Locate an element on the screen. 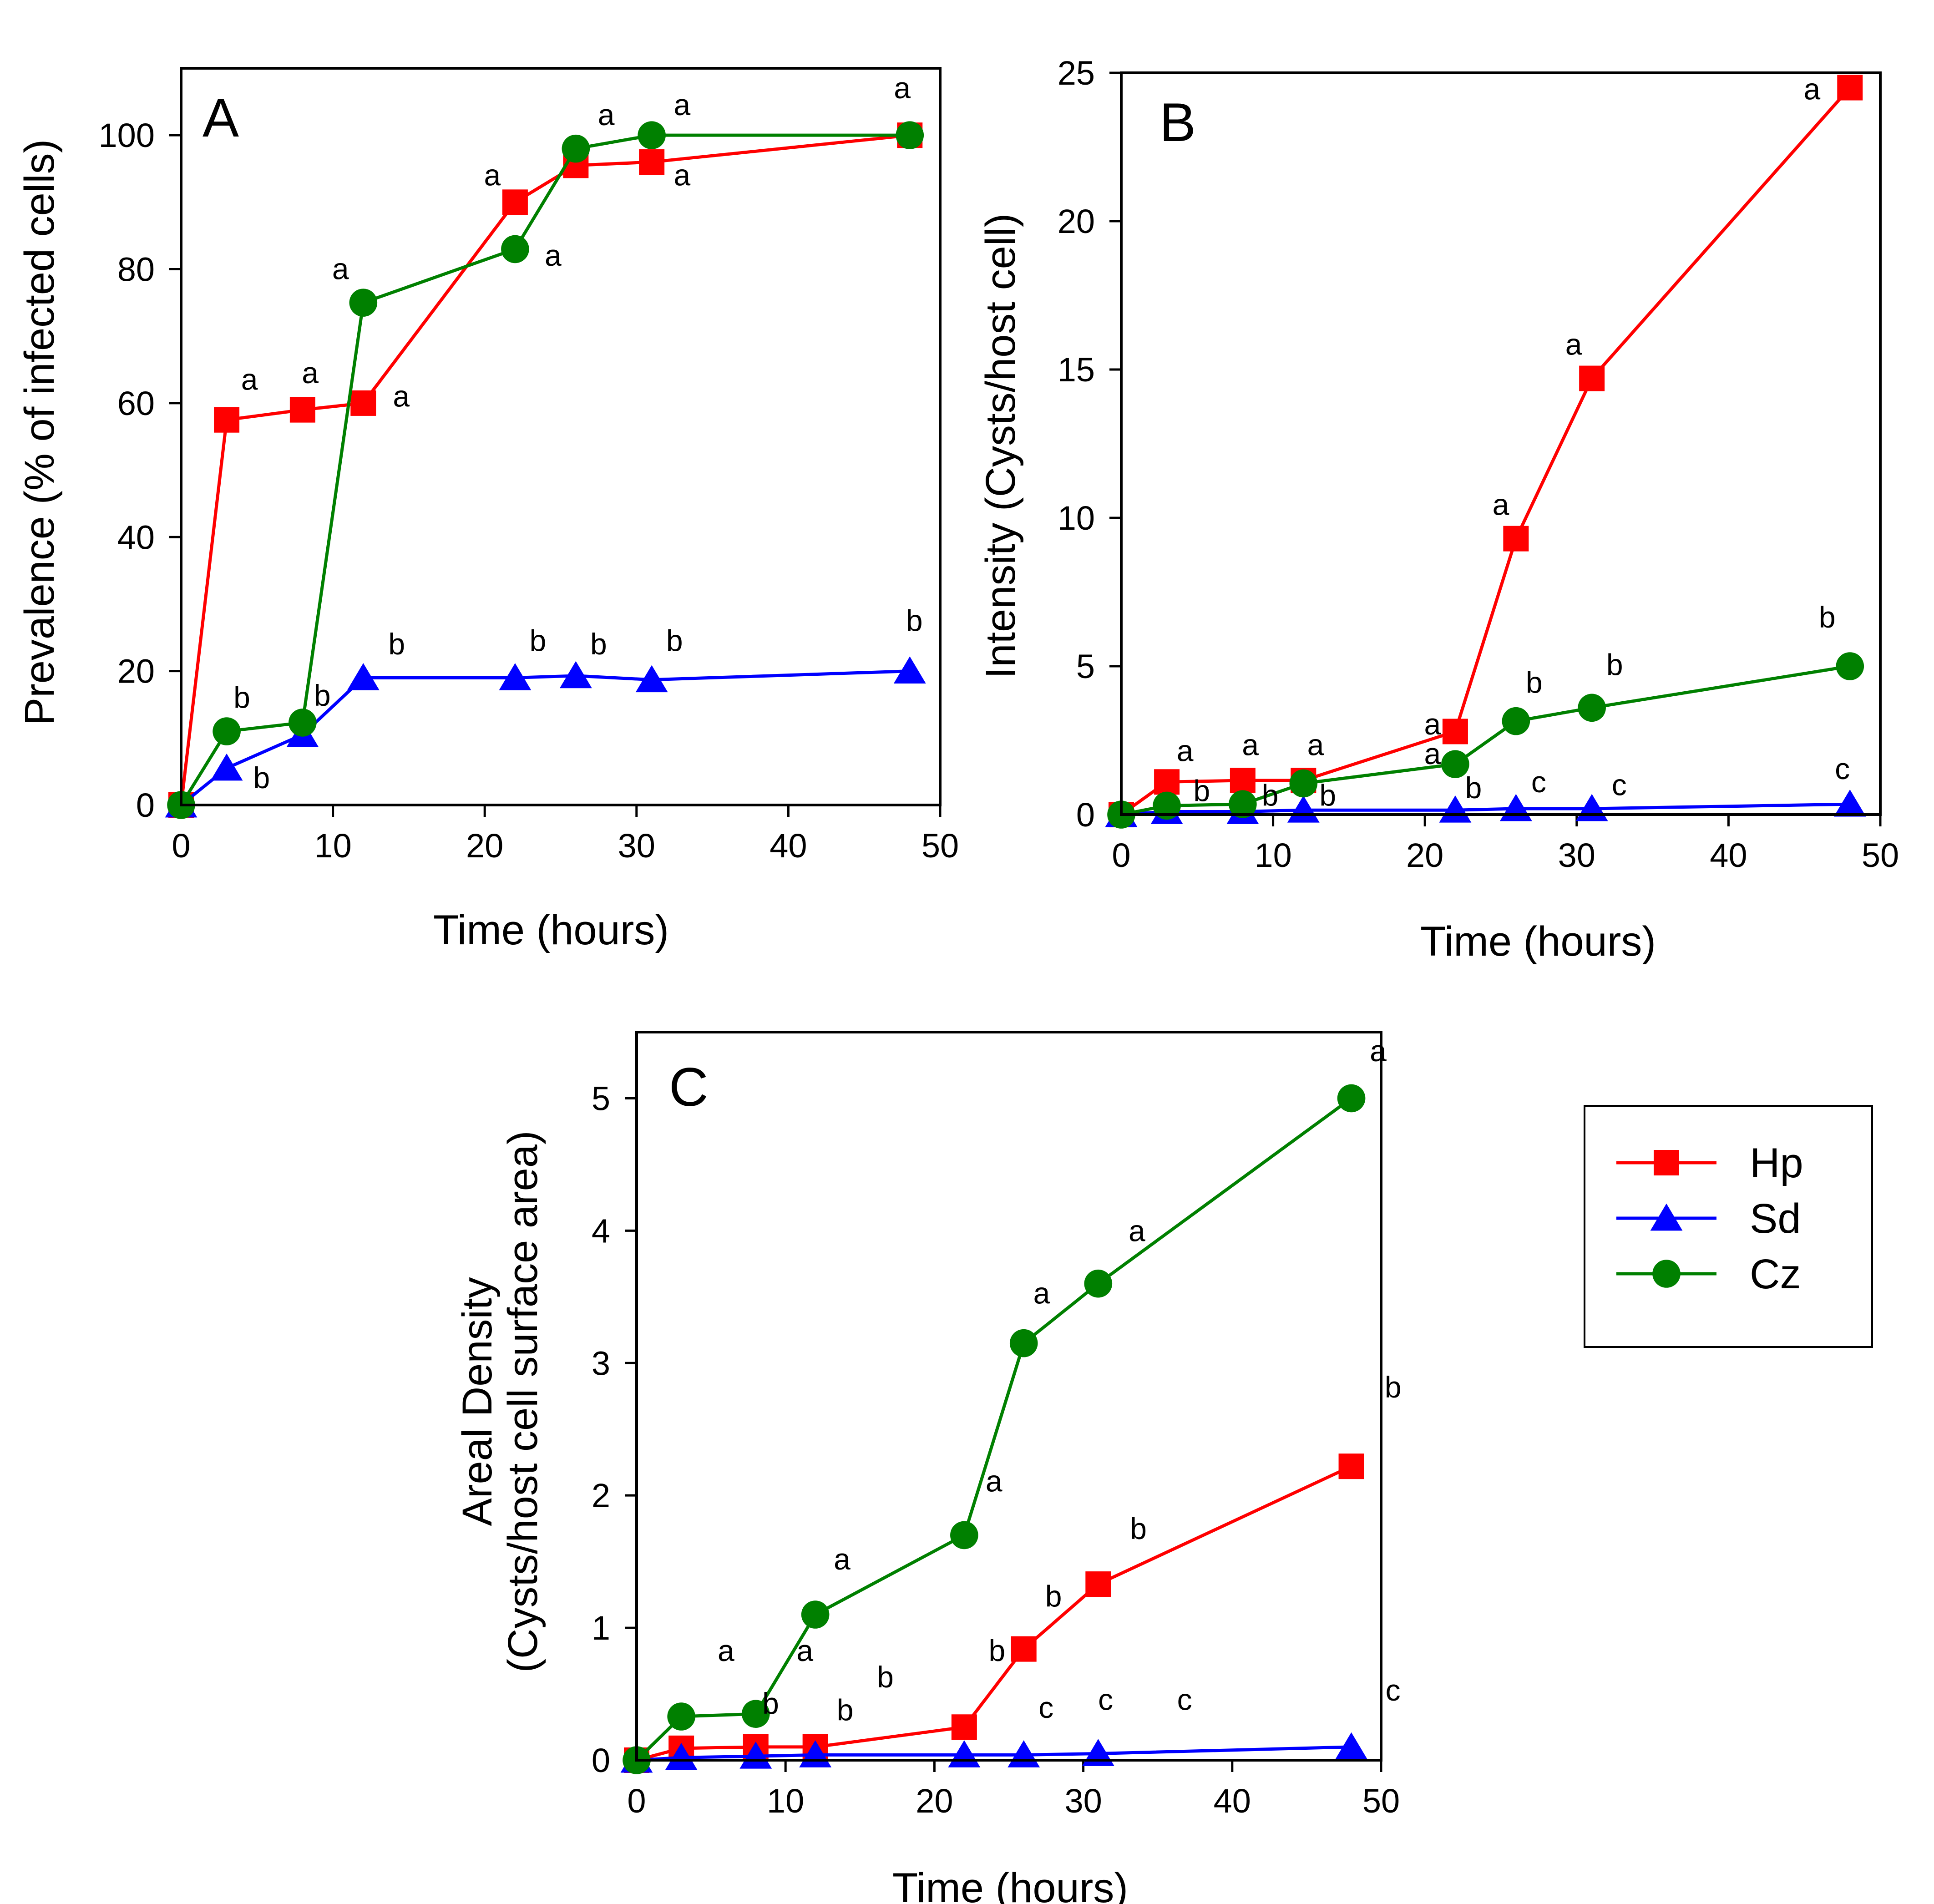 Image resolution: width=1934 pixels, height=1904 pixels. panel-b-y-tick-label: 5 is located at coordinates (1085, 667).